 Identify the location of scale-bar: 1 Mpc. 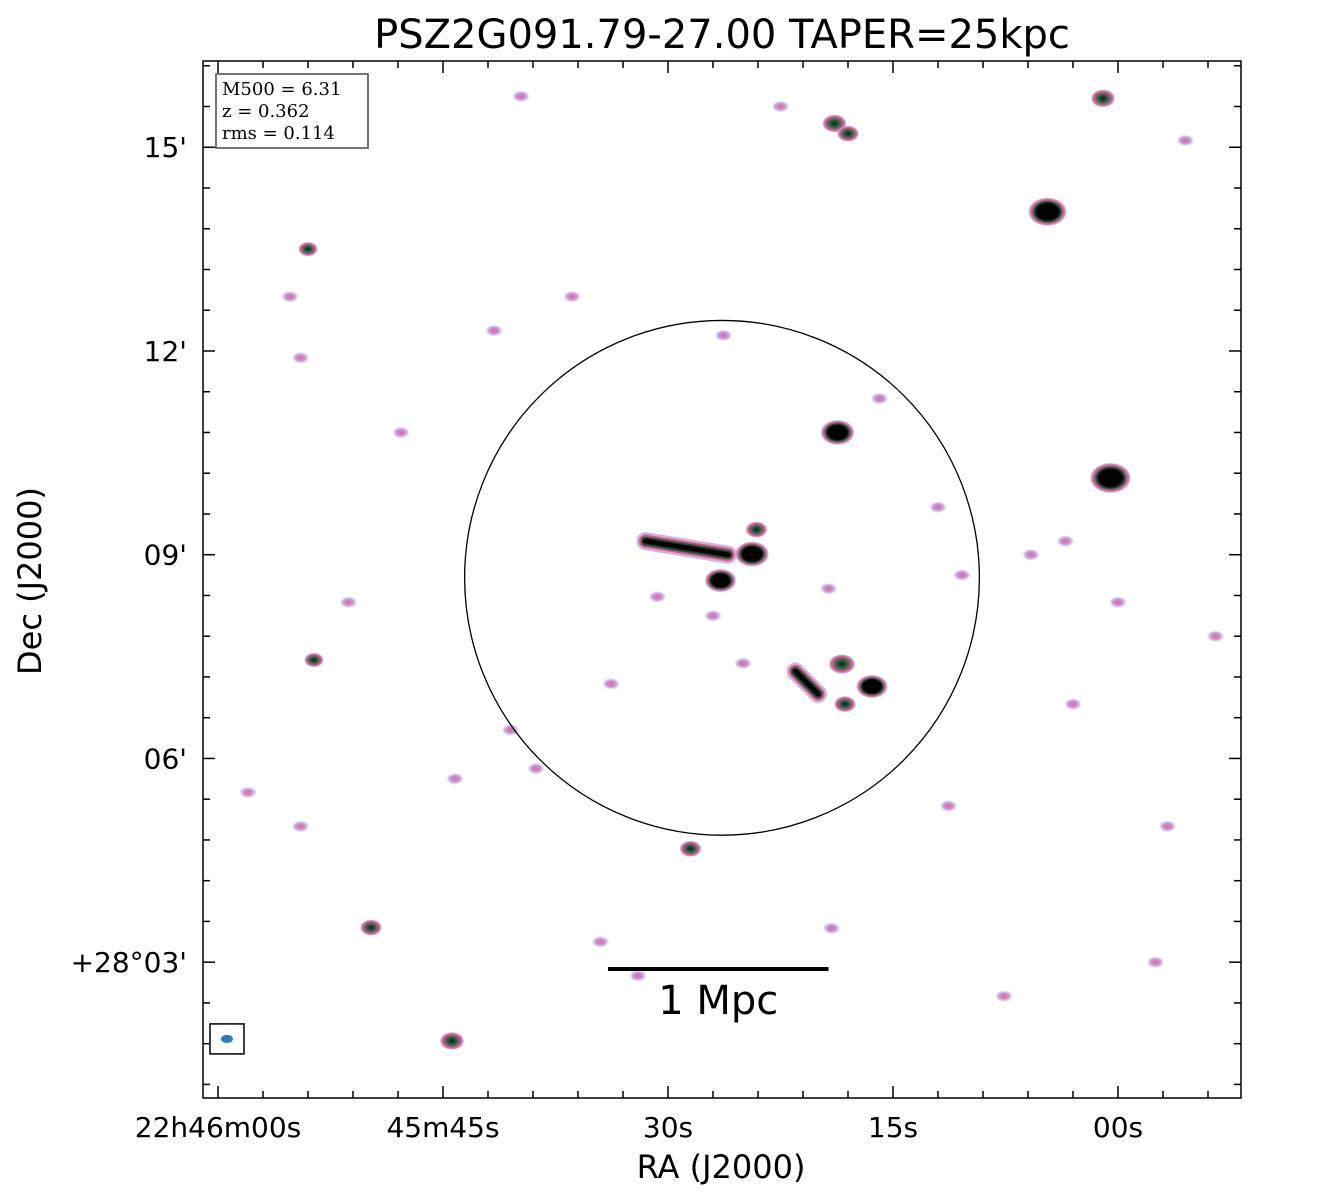
(718, 995).